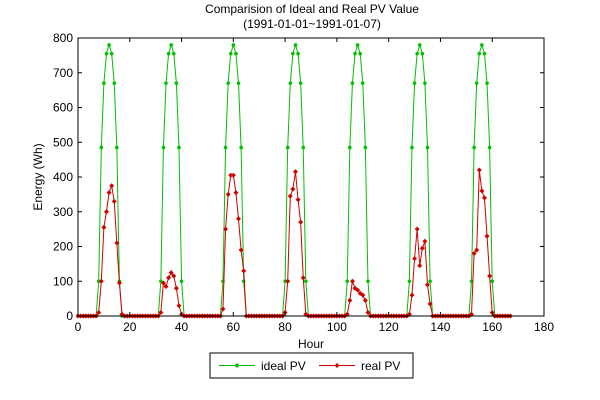  Describe the element at coordinates (312, 9) in the screenshot. I see `chart-title: Comparision of Ideal and Real PV Value` at that location.